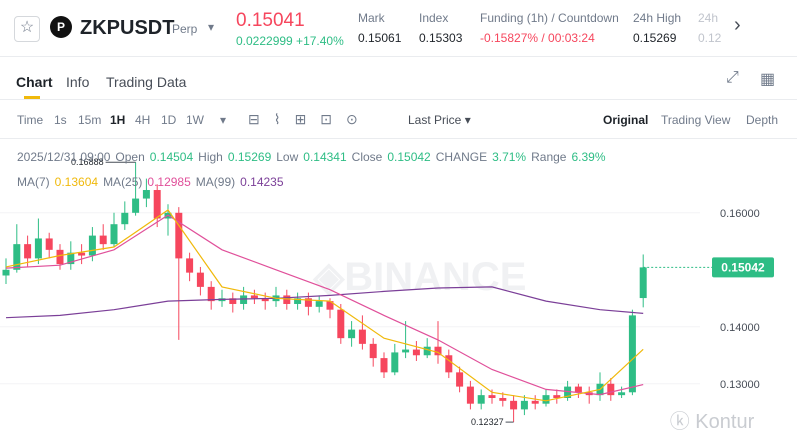 This screenshot has width=797, height=447. What do you see at coordinates (127, 28) in the screenshot?
I see `symbol: ZKPUSDT` at bounding box center [127, 28].